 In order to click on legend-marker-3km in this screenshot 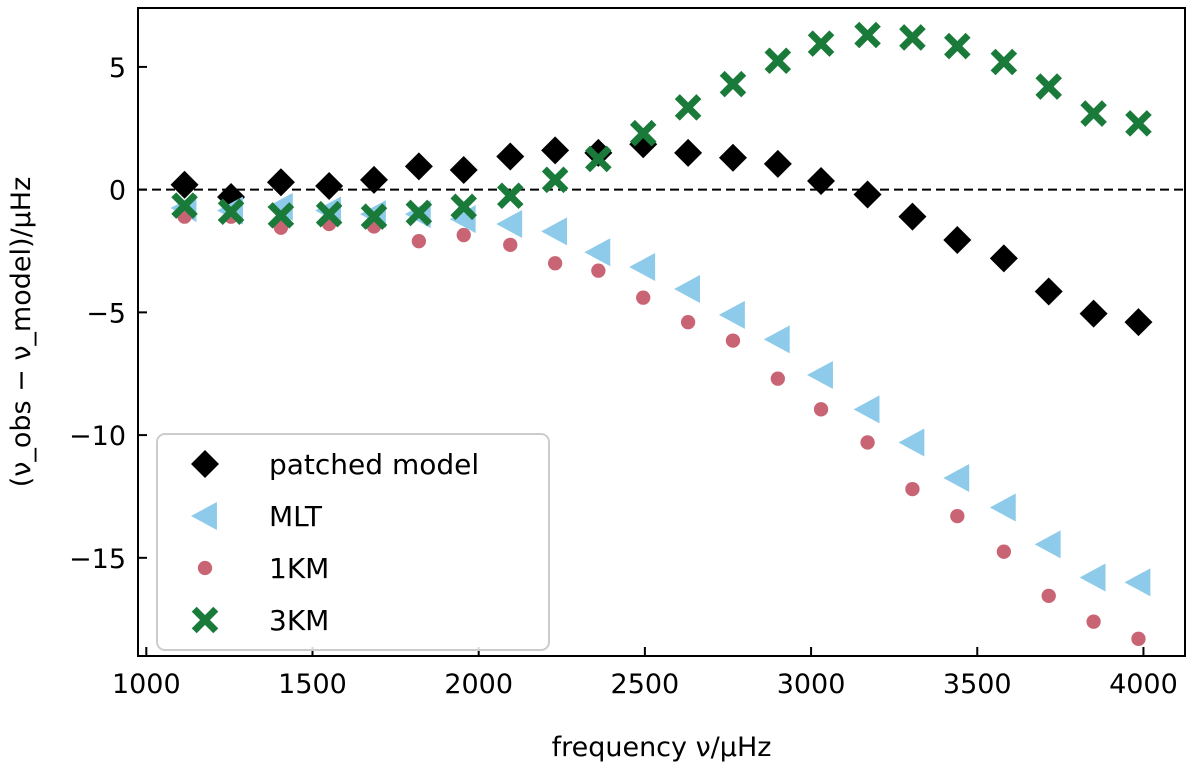, I will do `click(205, 620)`.